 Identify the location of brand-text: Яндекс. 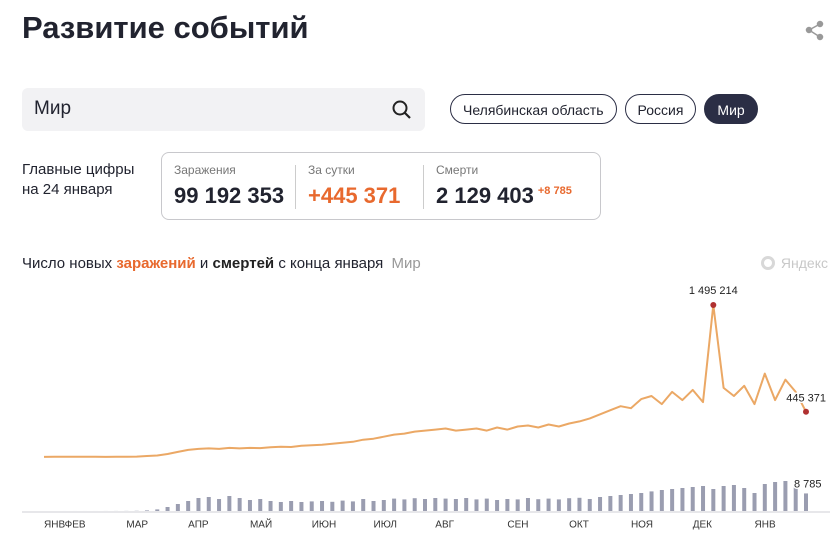
(804, 263).